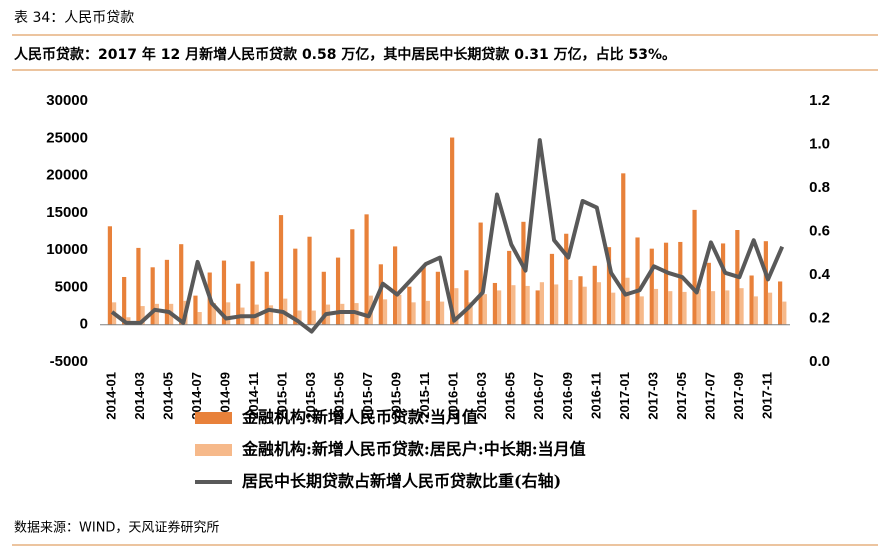  I want to click on x-tick-label: 2014-11, so click(253, 395).